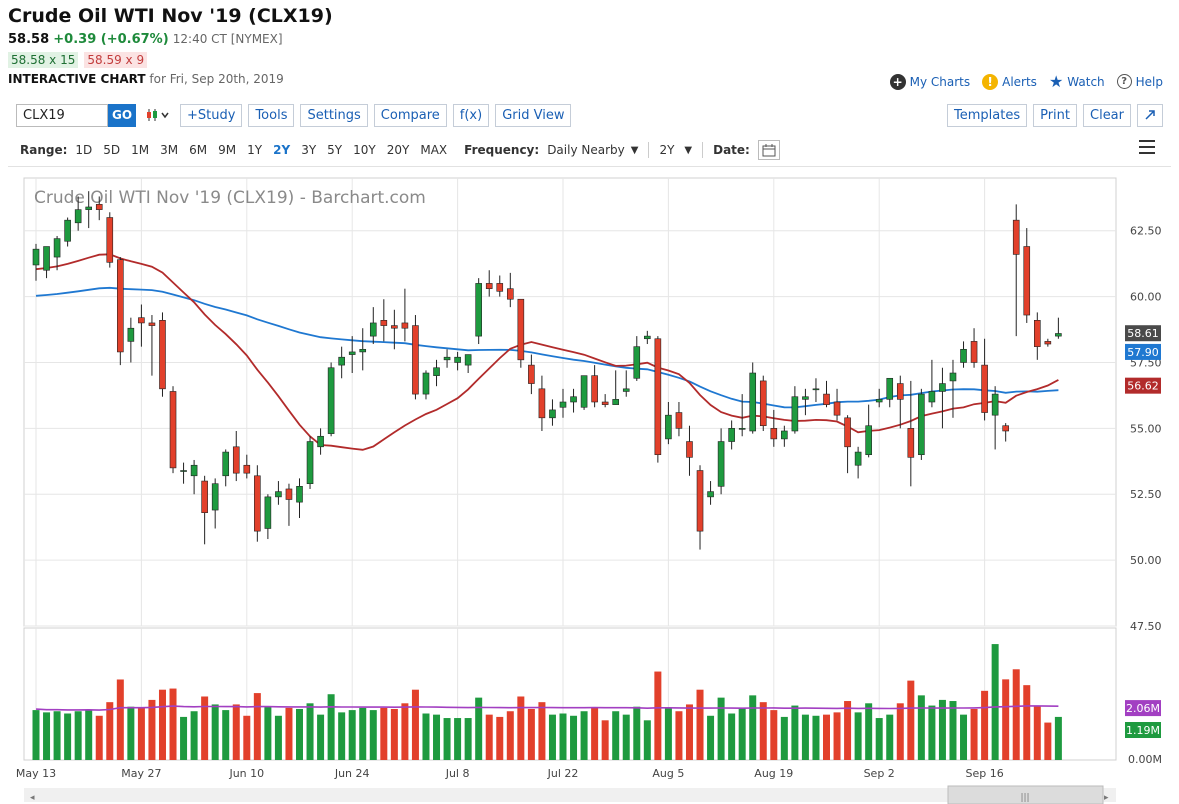 This screenshot has height=804, width=1179. What do you see at coordinates (227, 150) in the screenshot?
I see `range-option-9m: 9M` at bounding box center [227, 150].